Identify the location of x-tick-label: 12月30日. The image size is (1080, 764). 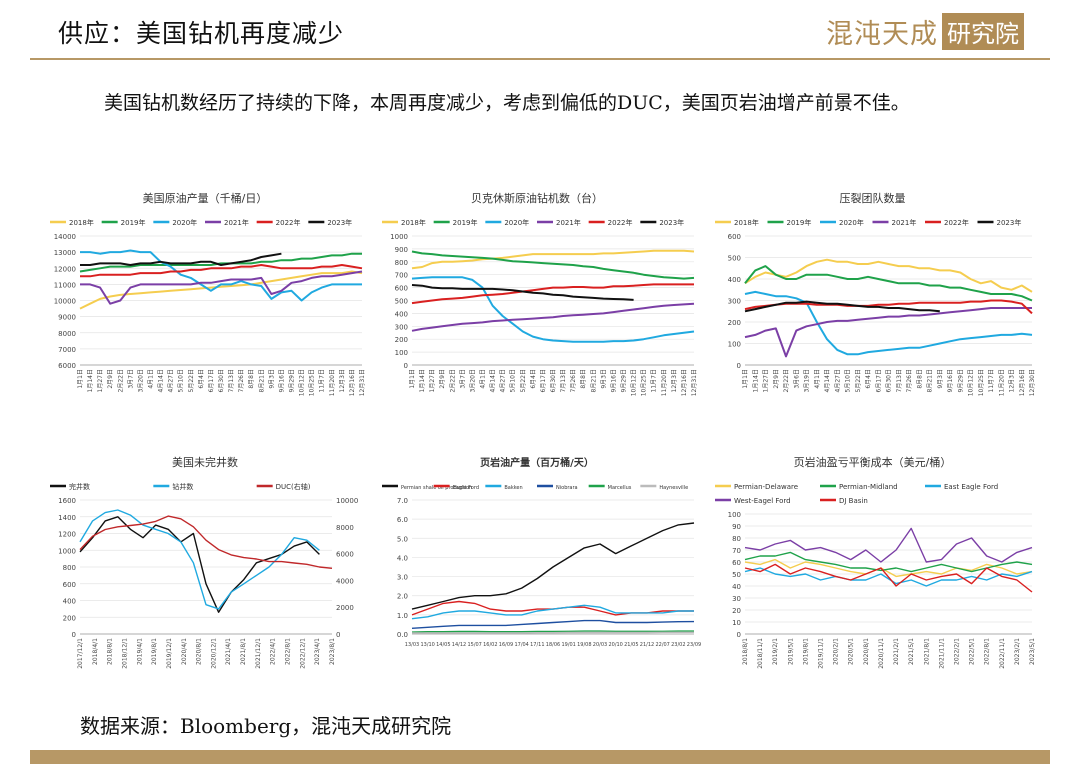
(1032, 382).